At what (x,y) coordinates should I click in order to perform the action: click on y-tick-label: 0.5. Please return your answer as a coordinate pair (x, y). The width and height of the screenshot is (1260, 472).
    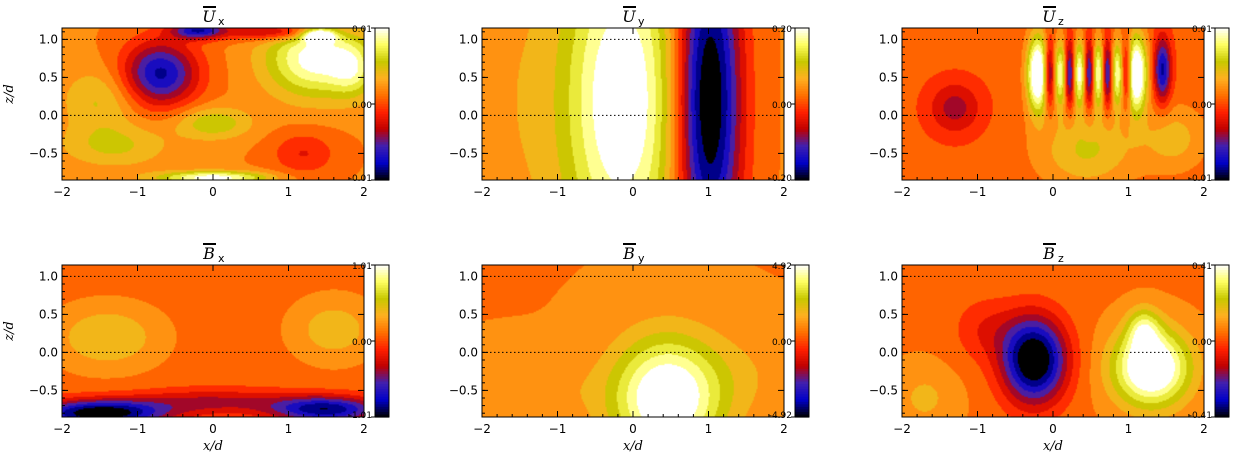
    Looking at the image, I should click on (468, 314).